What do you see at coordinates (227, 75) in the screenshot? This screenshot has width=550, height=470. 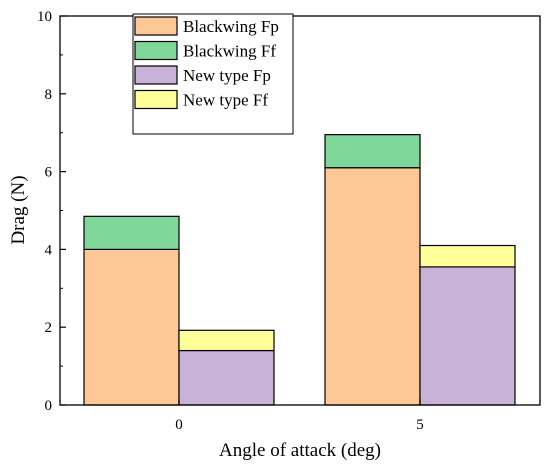 I see `legend-label-new-type-fp: New type Fp` at bounding box center [227, 75].